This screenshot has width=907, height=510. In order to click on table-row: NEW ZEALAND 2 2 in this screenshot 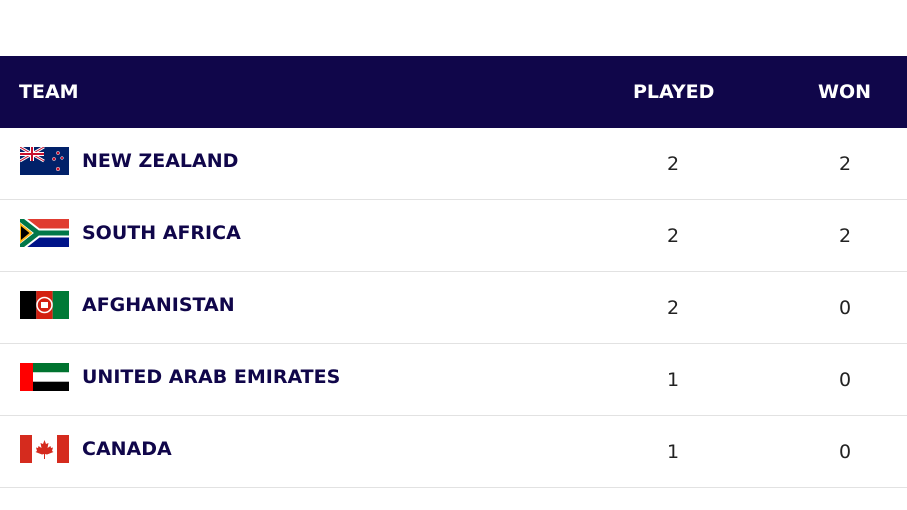, I will do `click(453, 164)`.